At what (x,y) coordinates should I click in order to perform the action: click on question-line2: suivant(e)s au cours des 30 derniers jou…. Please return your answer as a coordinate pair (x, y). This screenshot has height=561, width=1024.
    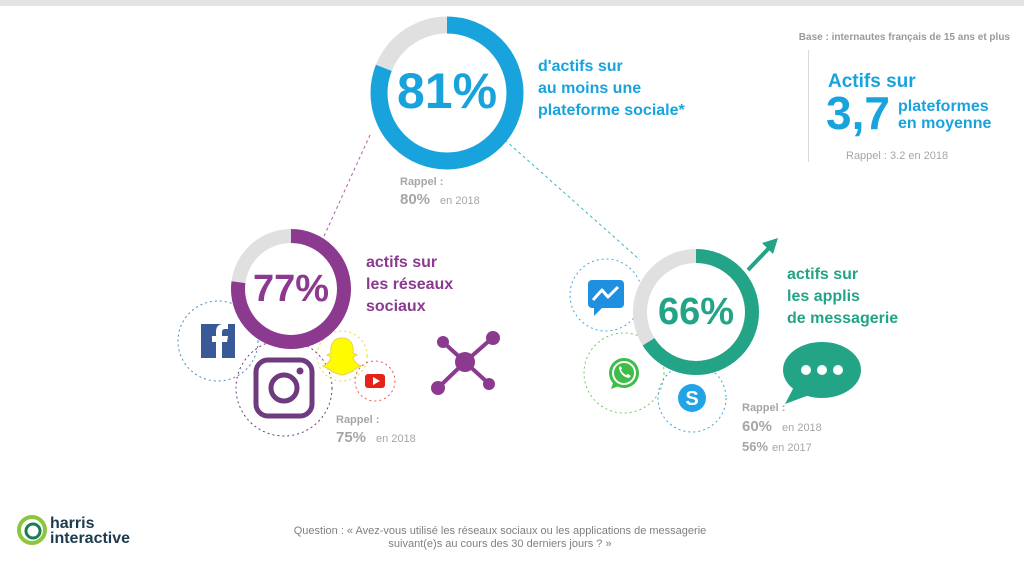
    Looking at the image, I should click on (500, 544).